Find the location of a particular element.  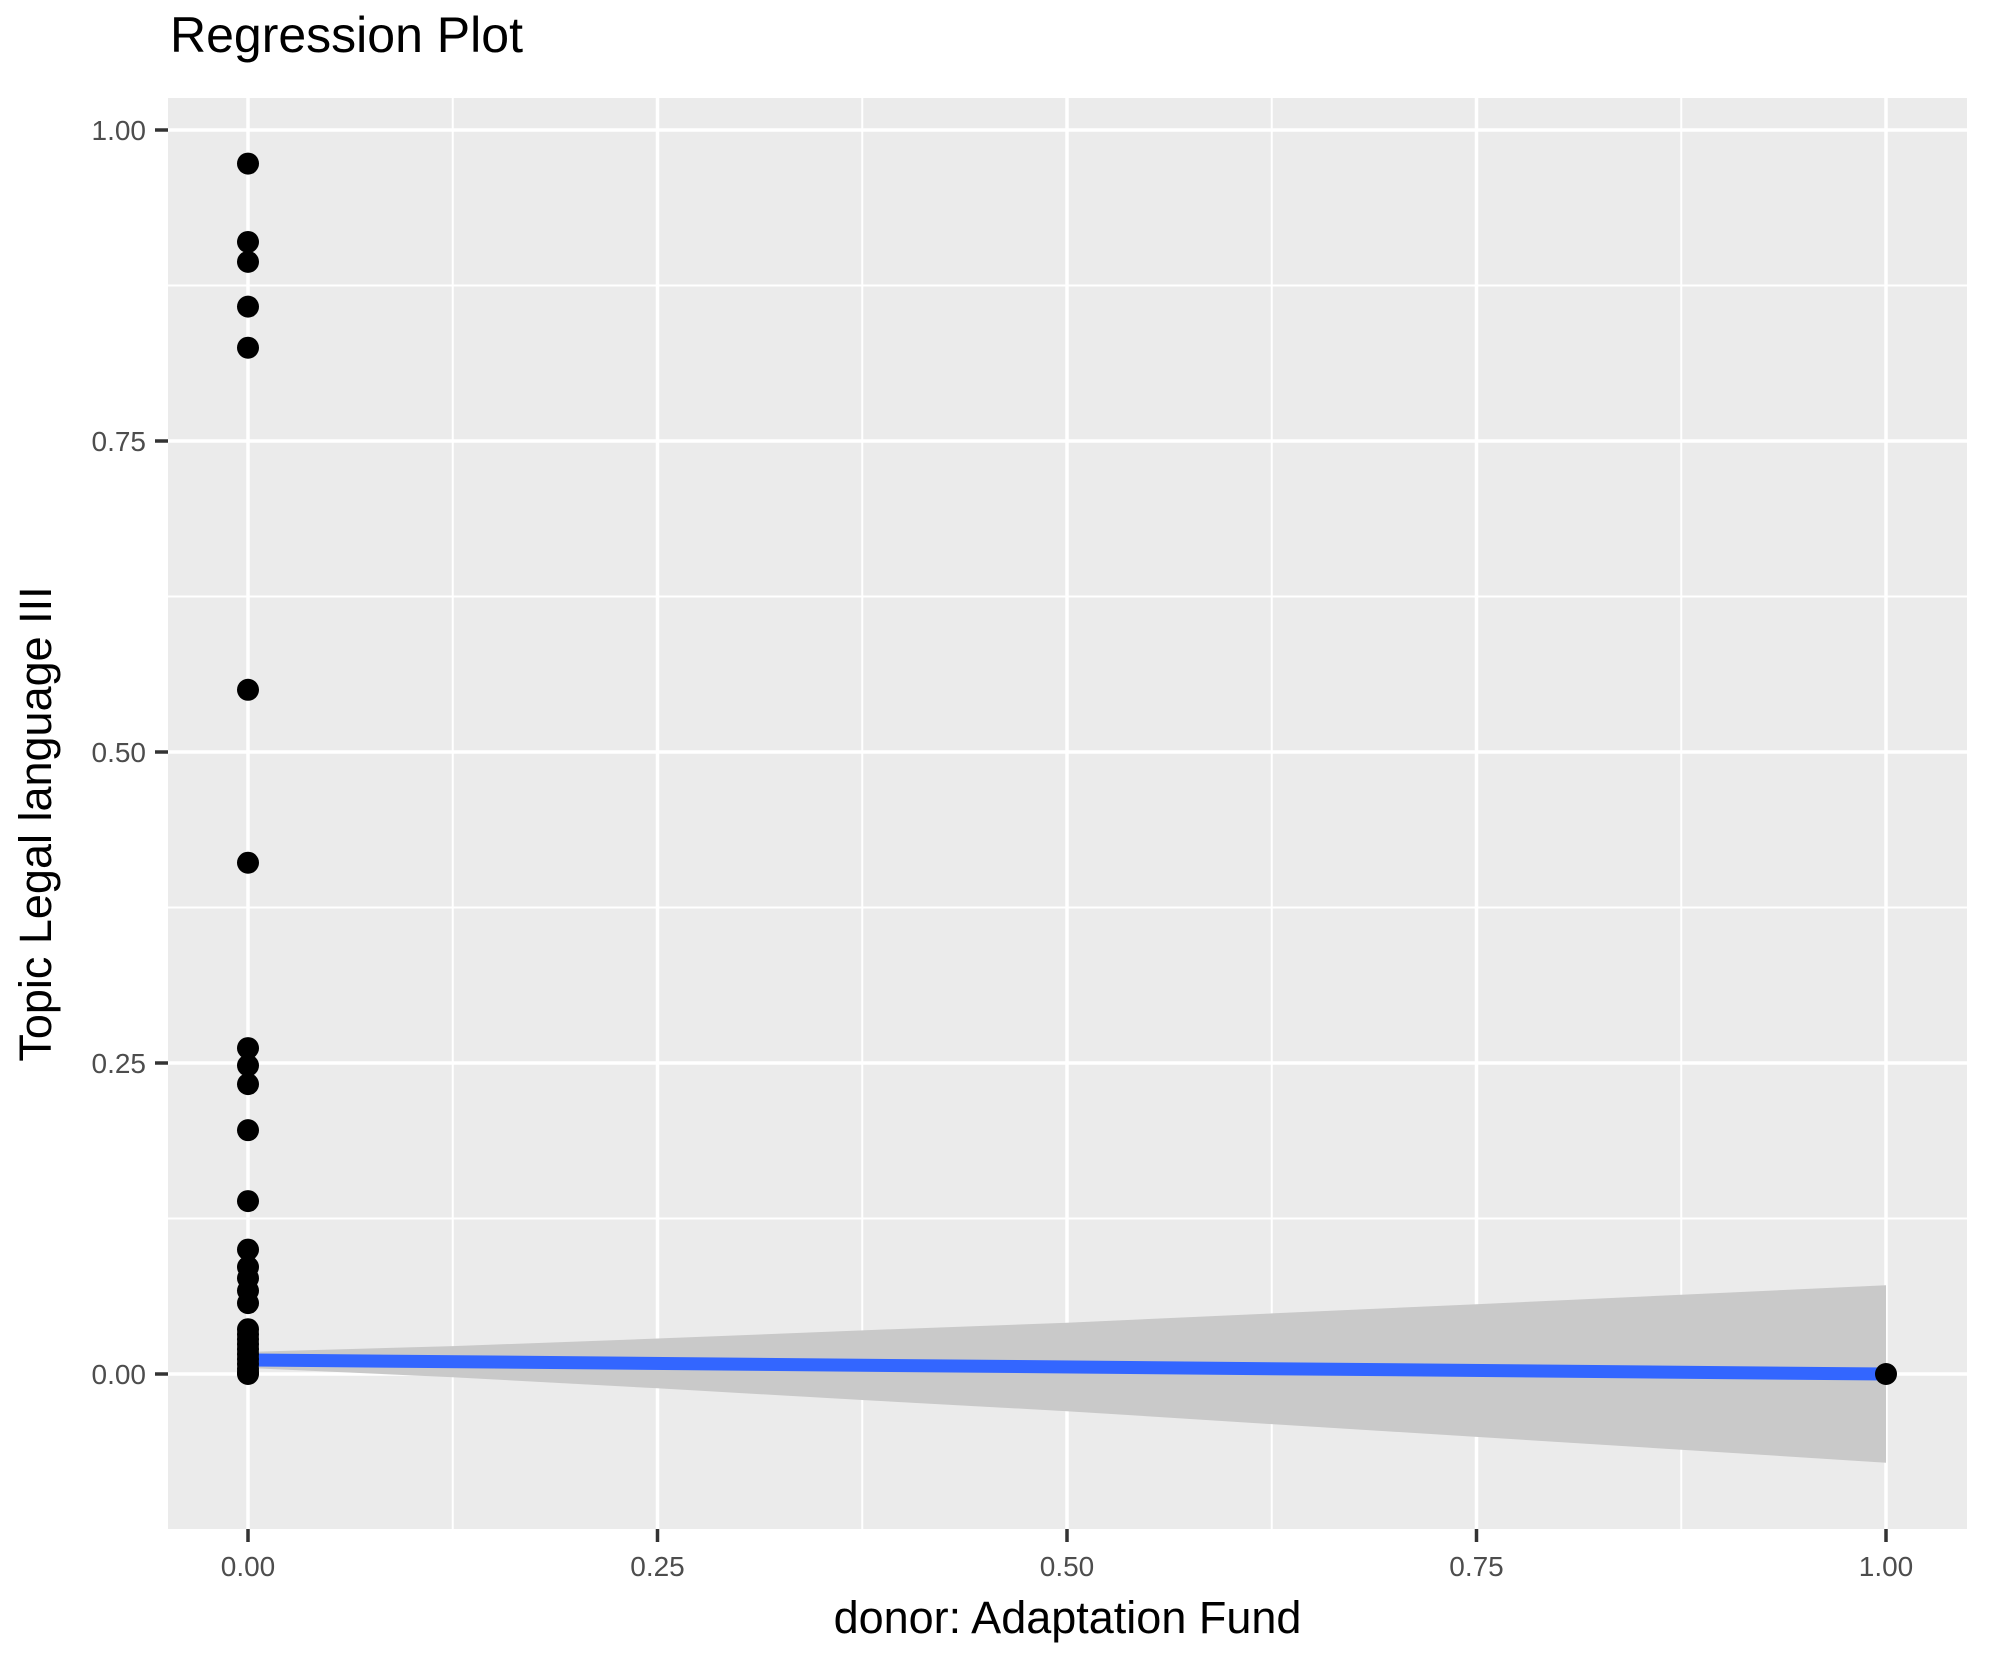

y-tick-label: 0.25 is located at coordinates (119, 1063).